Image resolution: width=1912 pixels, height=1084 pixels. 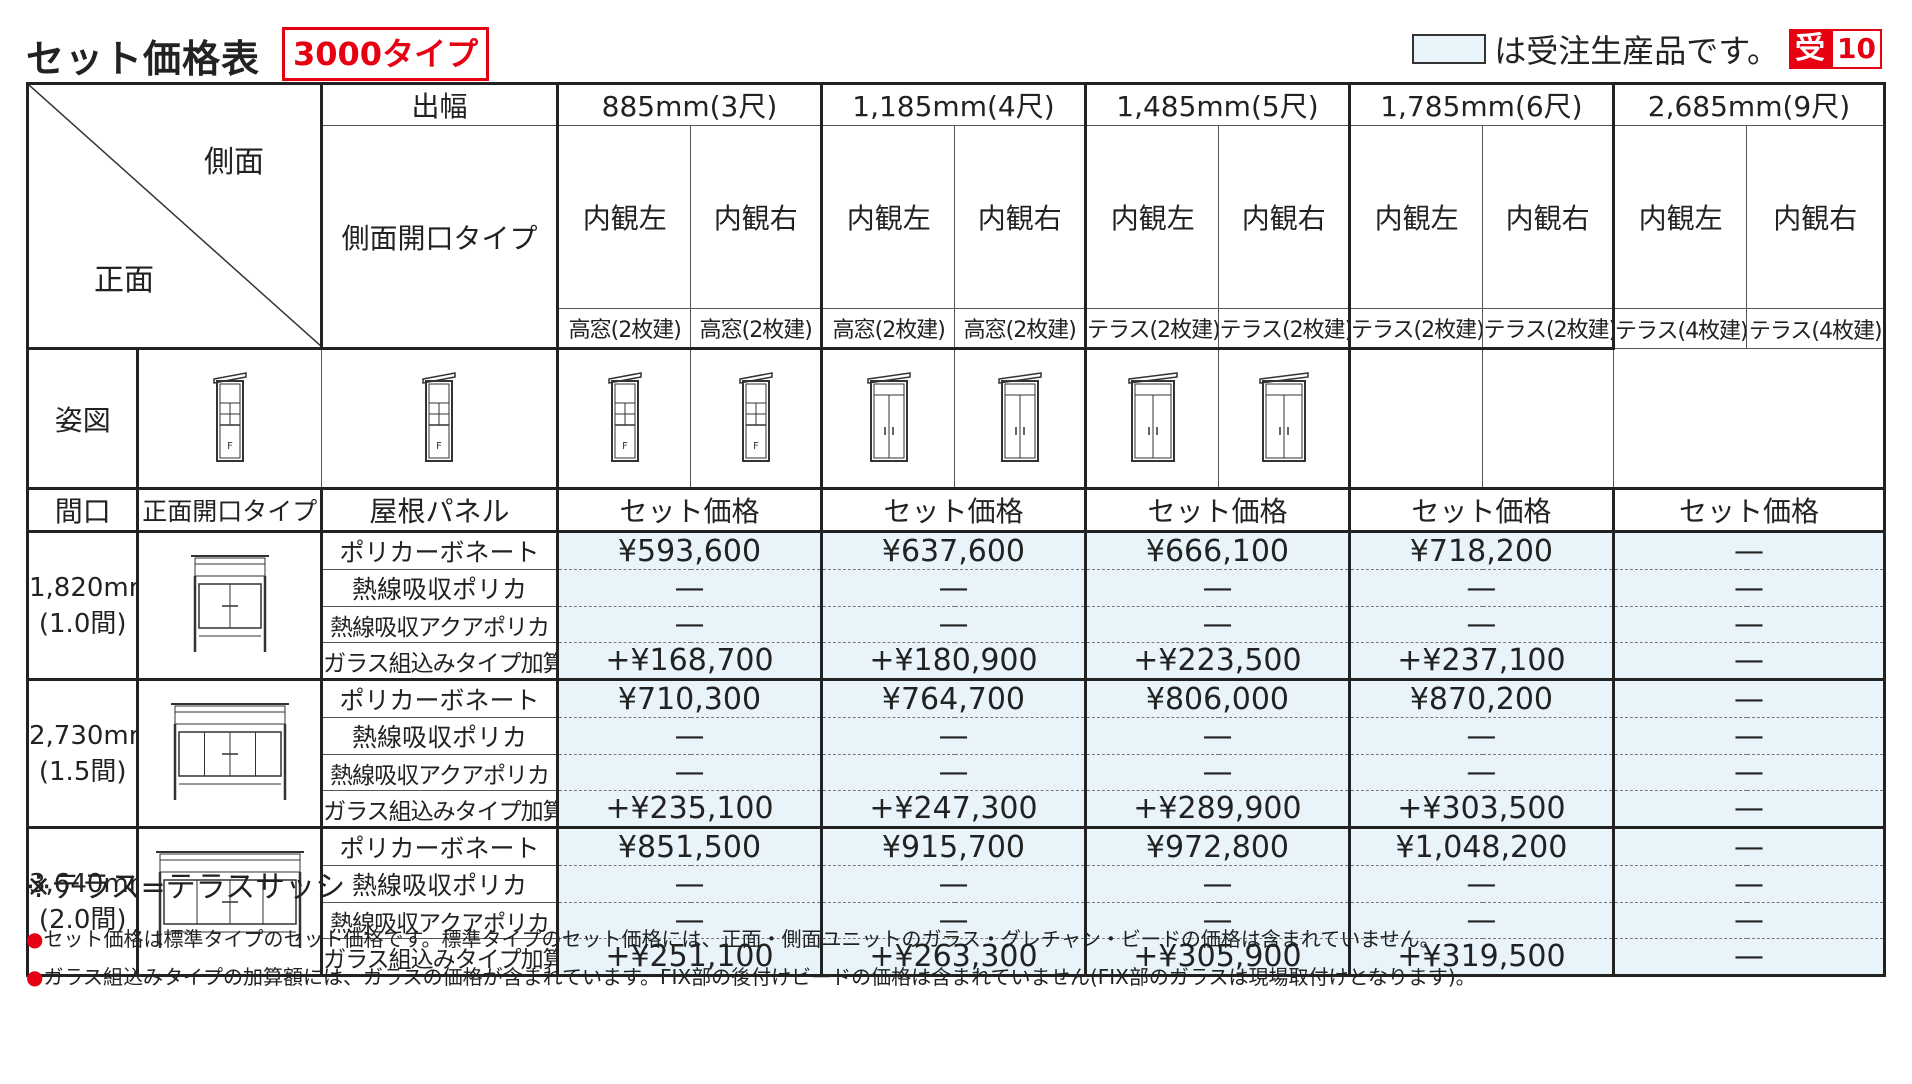 What do you see at coordinates (688, 846) in the screenshot?
I see `price-cell: ¥851,500` at bounding box center [688, 846].